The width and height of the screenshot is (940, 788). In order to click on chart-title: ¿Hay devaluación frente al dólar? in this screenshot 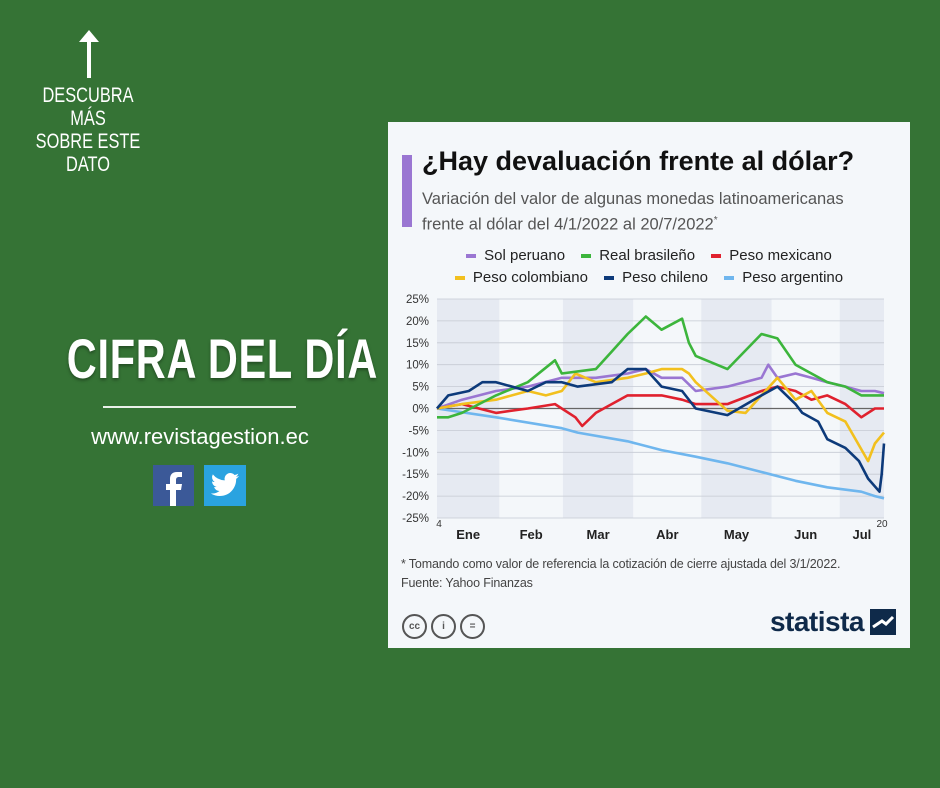, I will do `click(638, 161)`.